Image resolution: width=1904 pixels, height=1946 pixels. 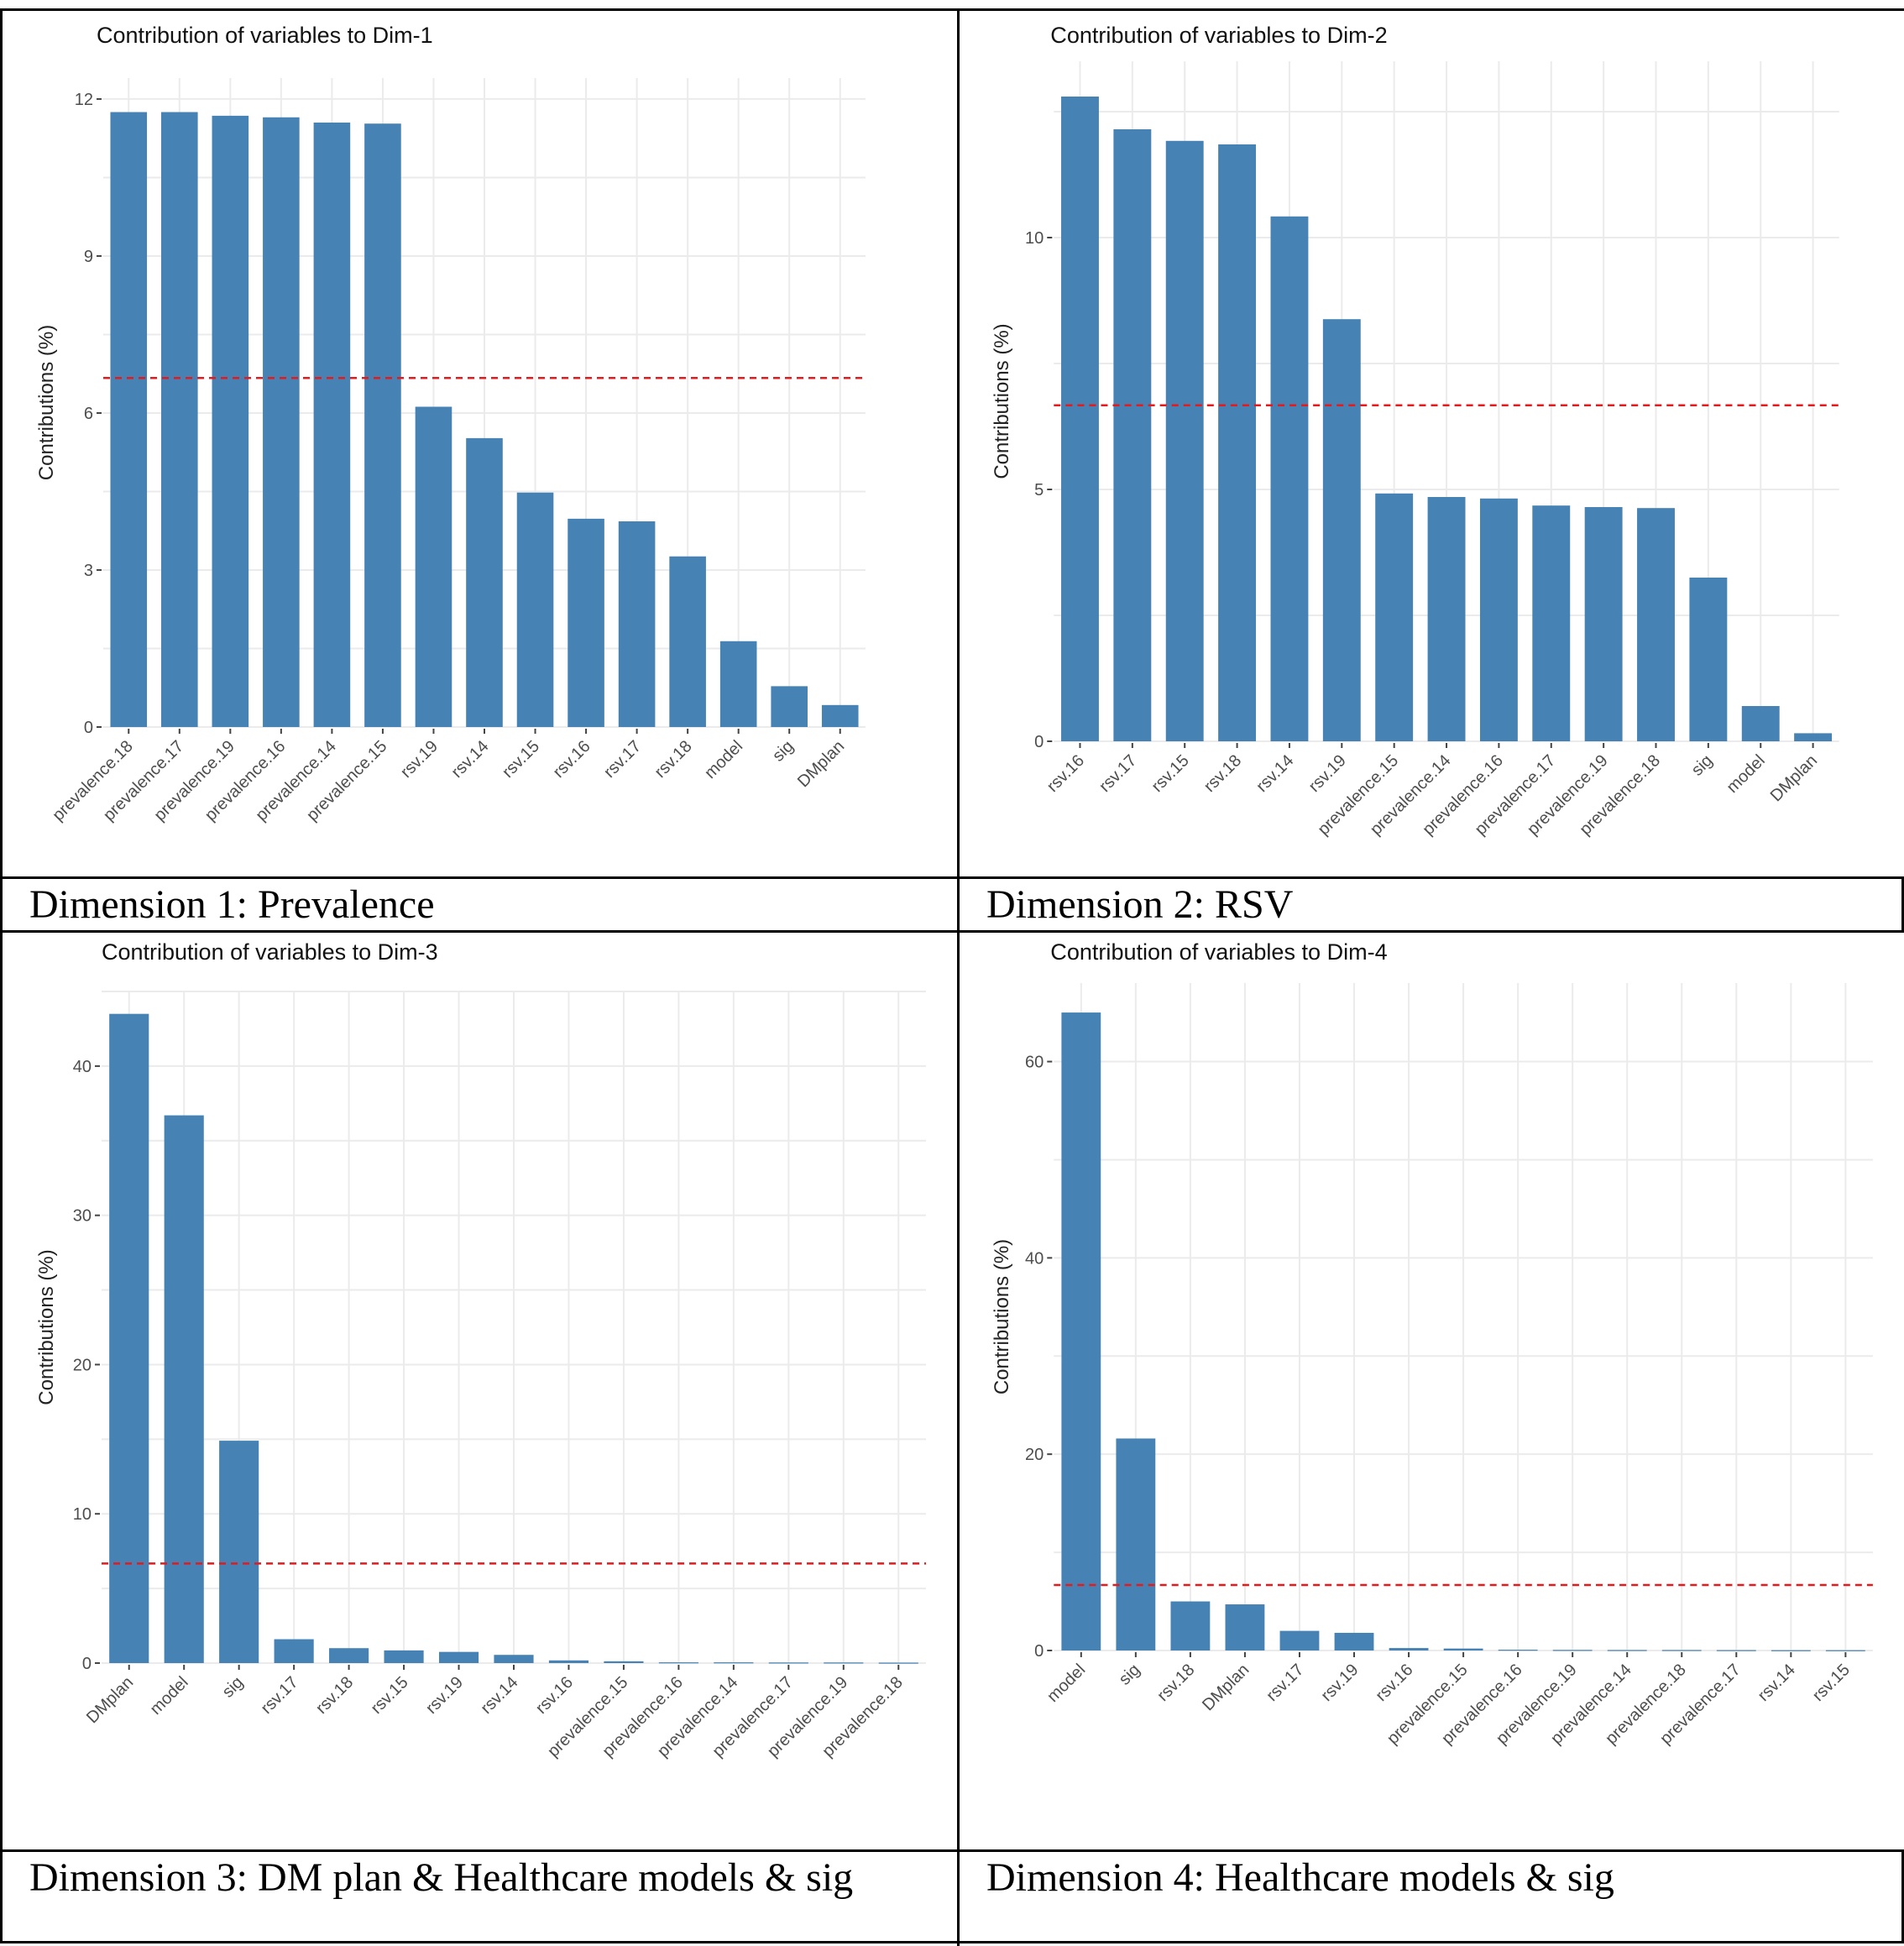 I want to click on y-tick-label: 5, so click(x=1039, y=490).